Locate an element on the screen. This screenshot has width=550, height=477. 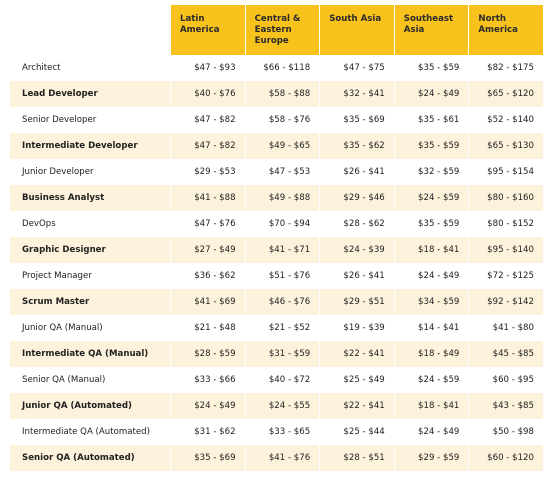
column-header: Latin America is located at coordinates (207, 30).